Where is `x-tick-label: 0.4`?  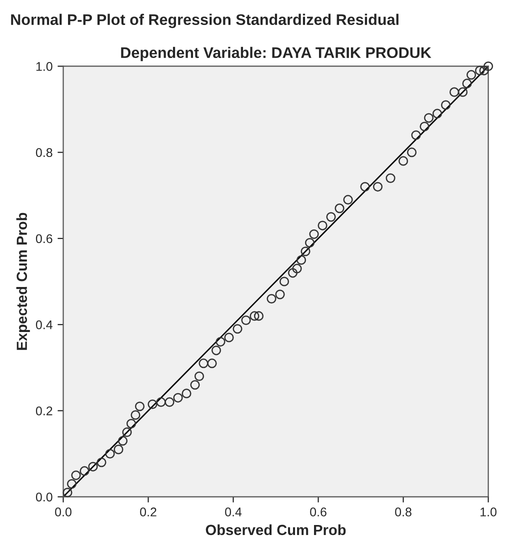 x-tick-label: 0.4 is located at coordinates (233, 512).